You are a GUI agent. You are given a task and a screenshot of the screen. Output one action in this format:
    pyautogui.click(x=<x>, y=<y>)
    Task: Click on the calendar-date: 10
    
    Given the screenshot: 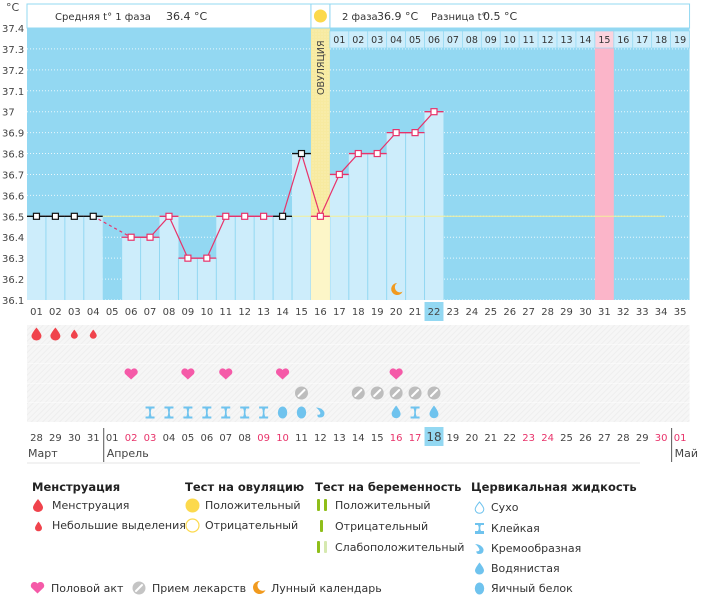 What is the action you would take?
    pyautogui.click(x=282, y=438)
    